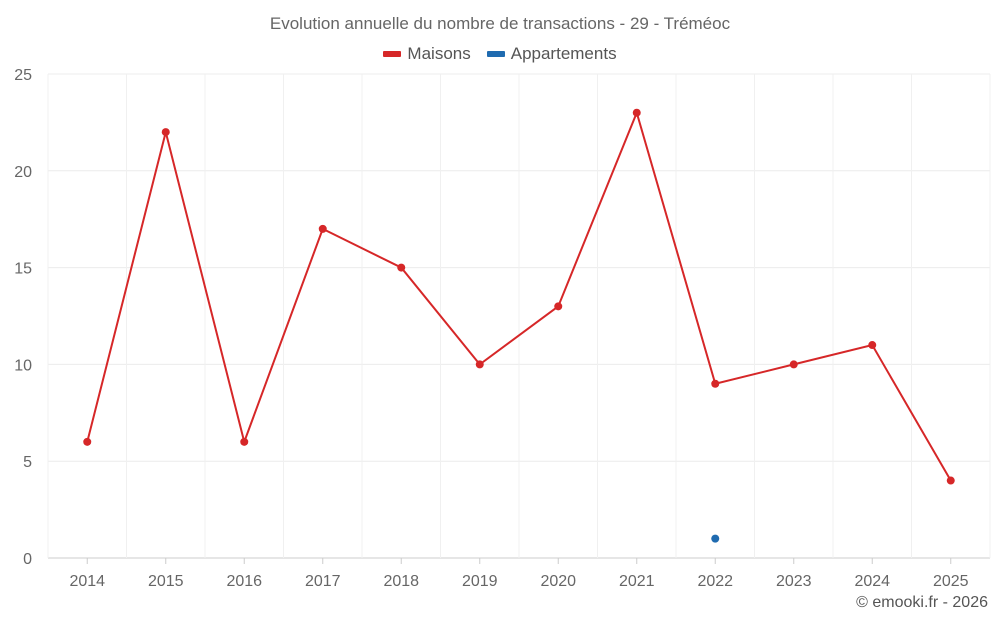 The width and height of the screenshot is (1000, 625). I want to click on legend-item-appartements: Appartements, so click(551, 54).